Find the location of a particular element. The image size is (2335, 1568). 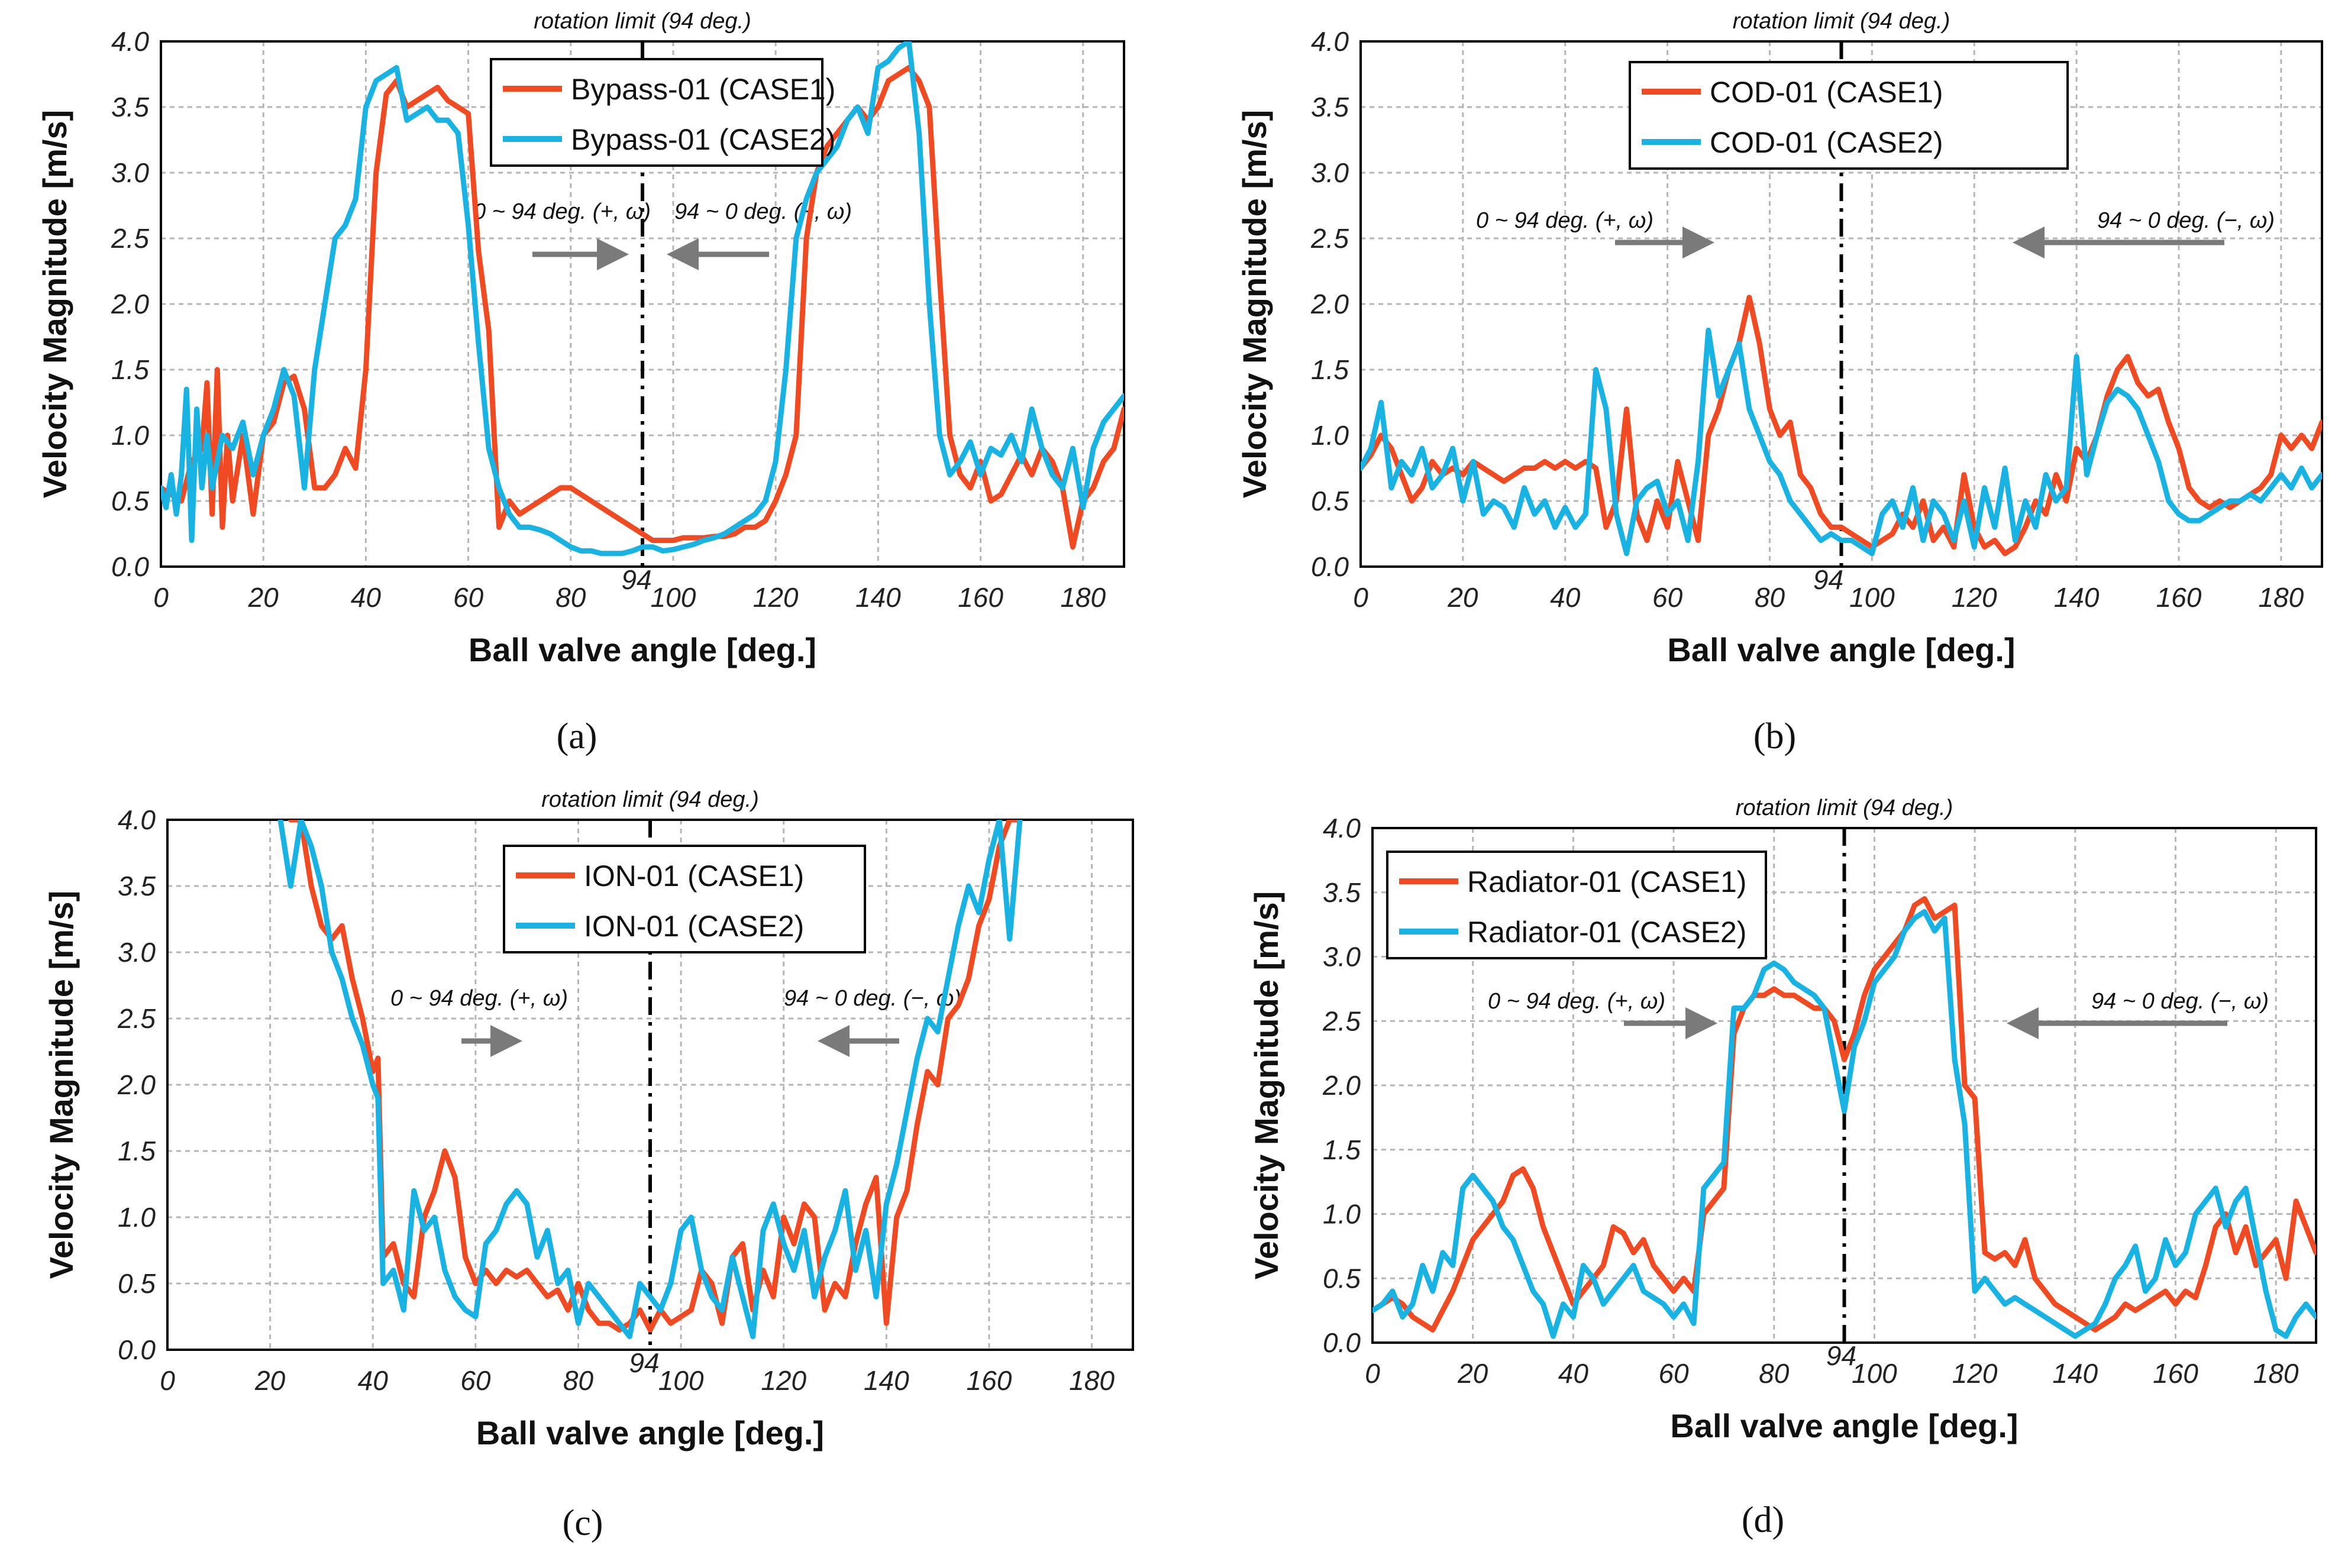

y-tick-label: 3.5 is located at coordinates (130, 107).